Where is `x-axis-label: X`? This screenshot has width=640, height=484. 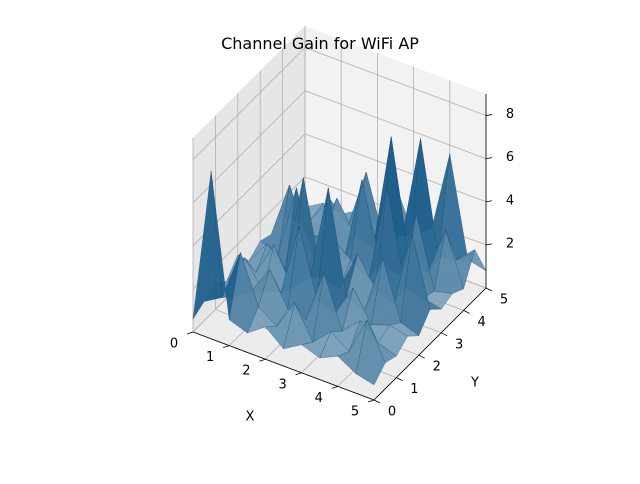 x-axis-label: X is located at coordinates (250, 417).